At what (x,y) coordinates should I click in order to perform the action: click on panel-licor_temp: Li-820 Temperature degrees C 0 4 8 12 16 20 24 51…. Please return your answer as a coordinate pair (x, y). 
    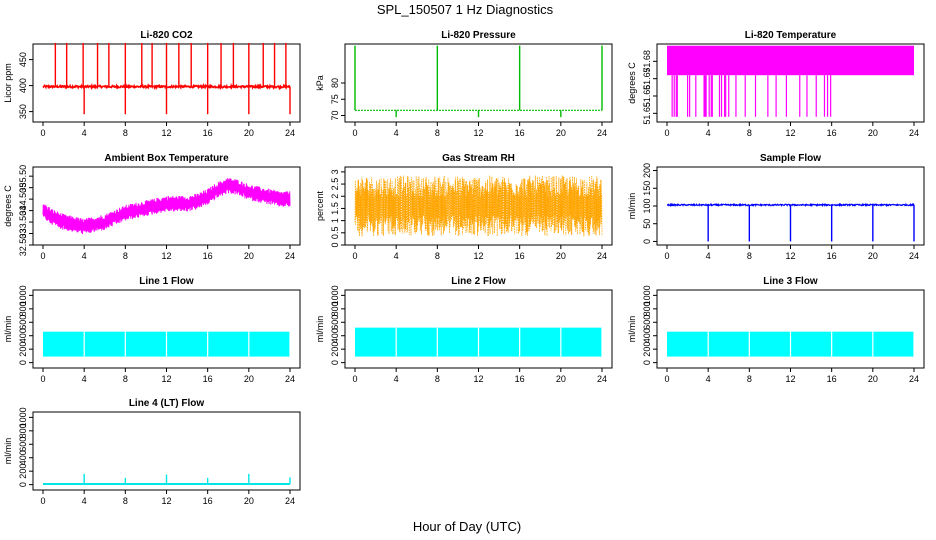
    Looking at the image, I should click on (776, 84).